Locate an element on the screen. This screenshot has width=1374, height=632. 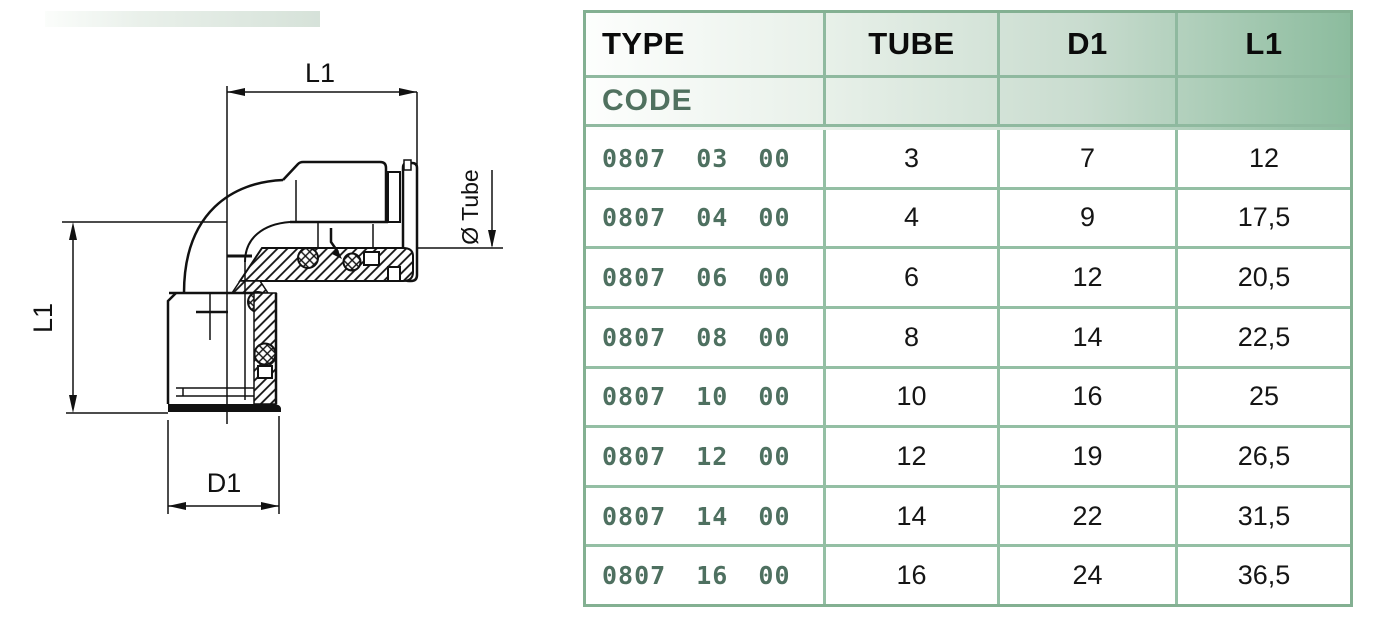
d1-cell: 12 is located at coordinates (1089, 277).